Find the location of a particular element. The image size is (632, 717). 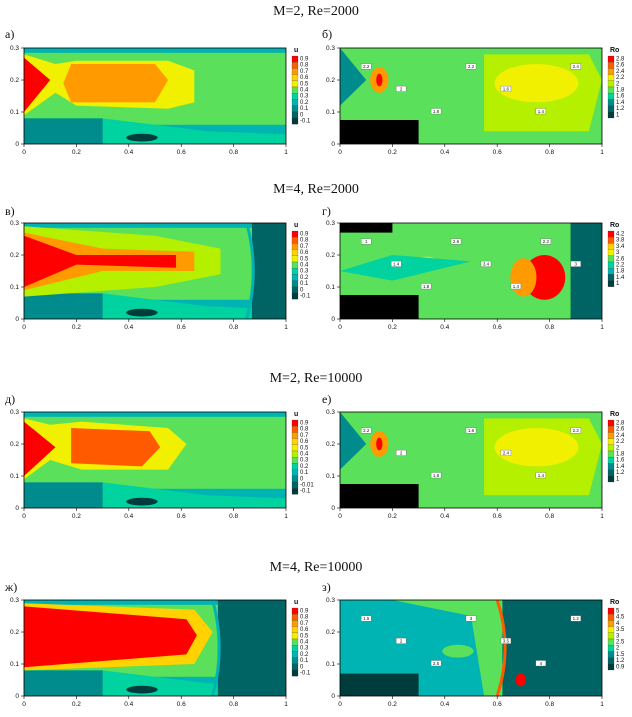

x-tick-label: 0.2 is located at coordinates (76, 704).